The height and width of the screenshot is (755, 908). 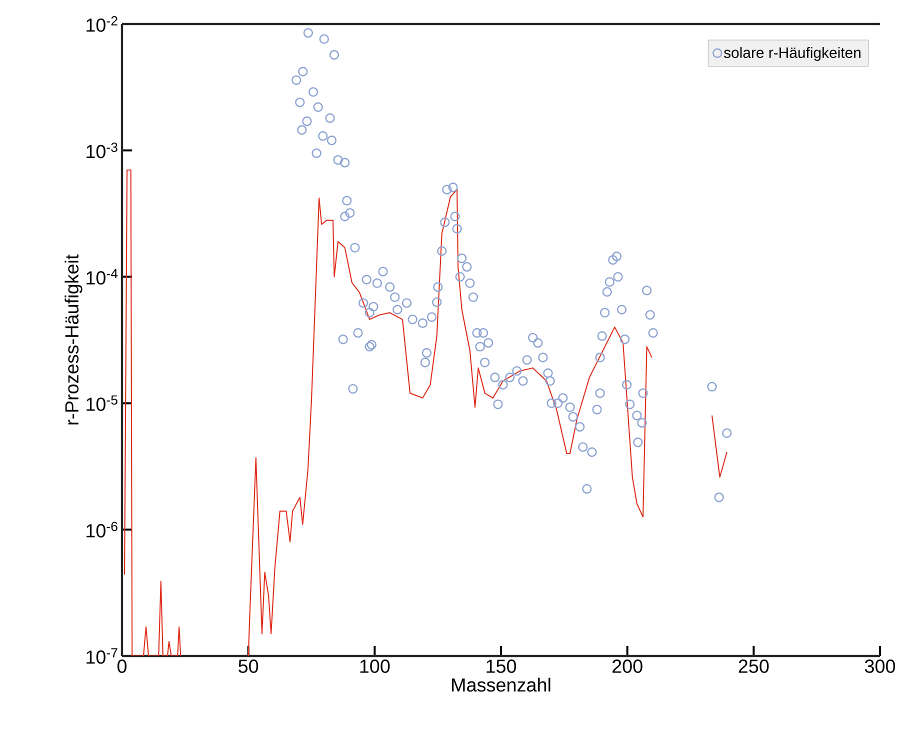 What do you see at coordinates (375, 666) in the screenshot?
I see `x-tick-label: 100` at bounding box center [375, 666].